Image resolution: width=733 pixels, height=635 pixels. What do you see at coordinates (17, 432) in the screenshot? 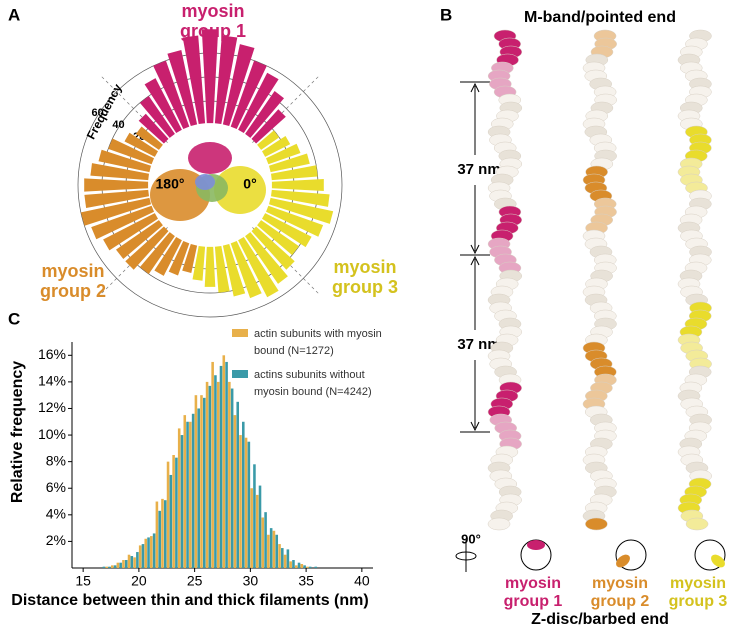
I see `y-axis-label: Relative frequency` at bounding box center [17, 432].